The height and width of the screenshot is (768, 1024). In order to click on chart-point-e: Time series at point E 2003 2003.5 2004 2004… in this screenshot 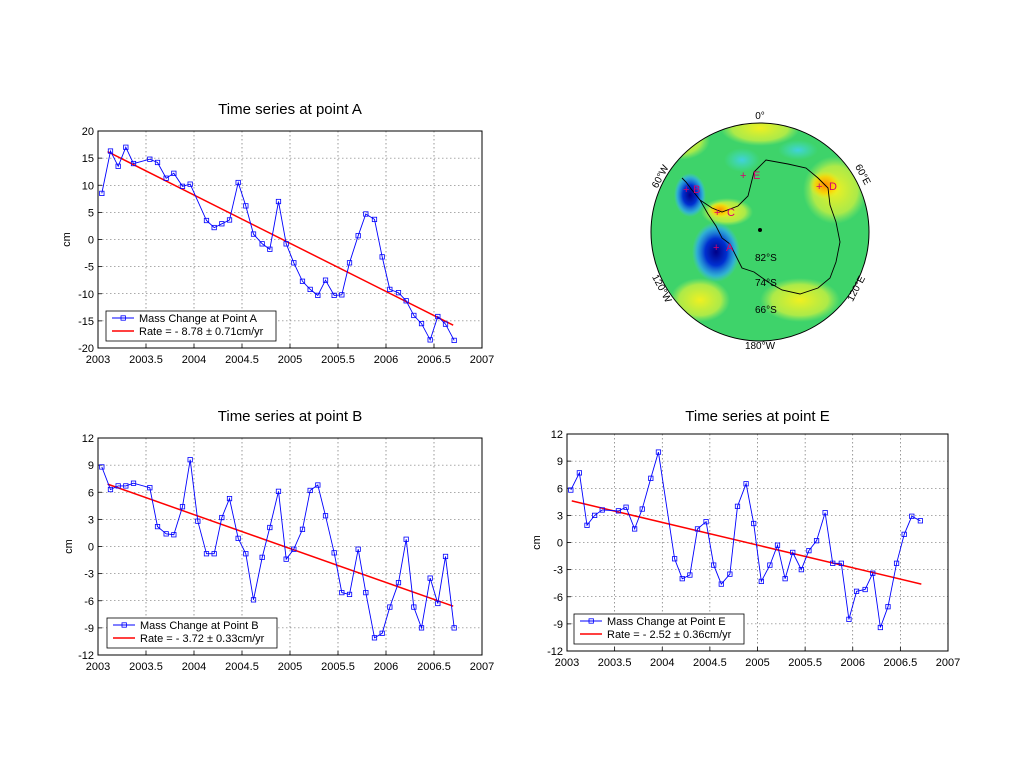, I will do `click(745, 538)`.